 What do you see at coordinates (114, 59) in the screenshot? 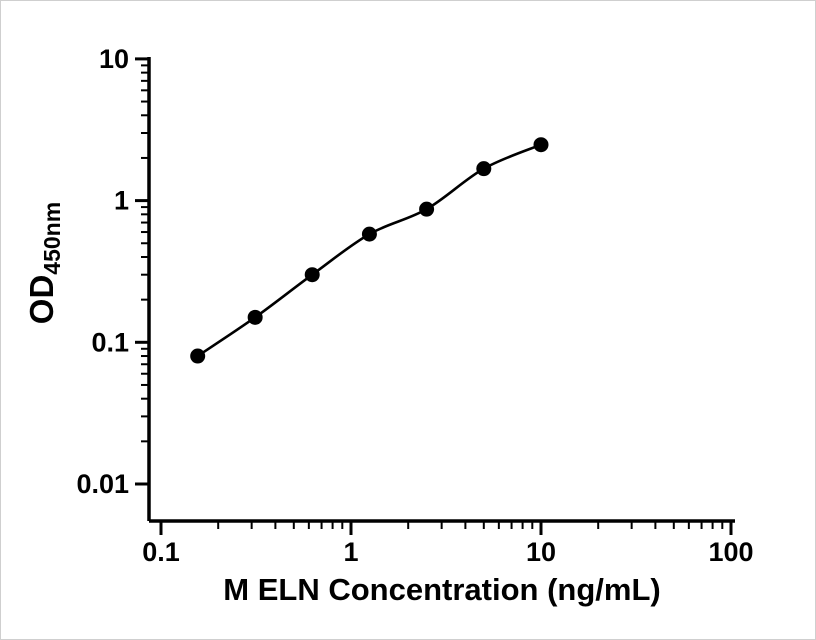
I see `y-tick-label: 10` at bounding box center [114, 59].